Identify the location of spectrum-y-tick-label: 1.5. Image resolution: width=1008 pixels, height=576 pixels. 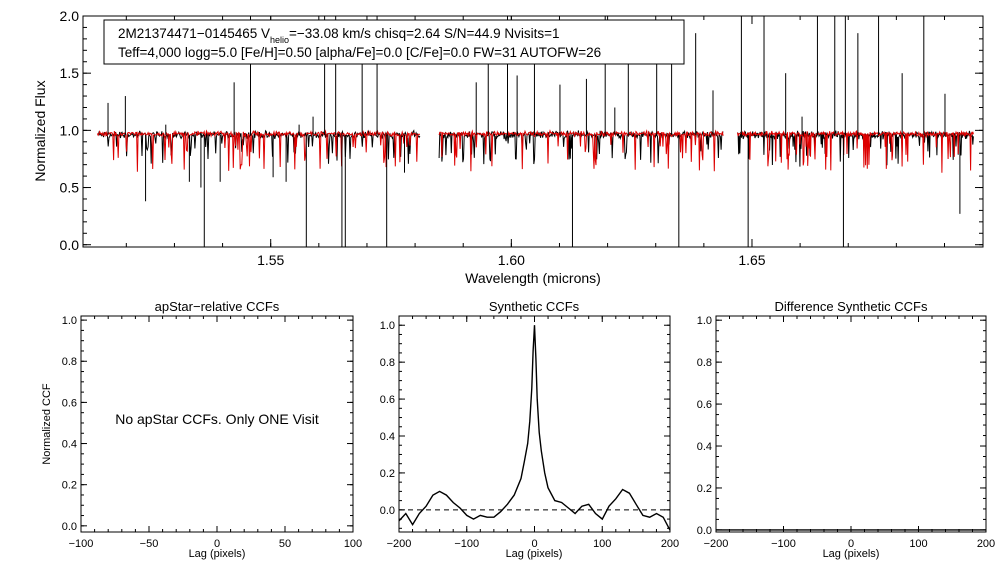
(70, 73).